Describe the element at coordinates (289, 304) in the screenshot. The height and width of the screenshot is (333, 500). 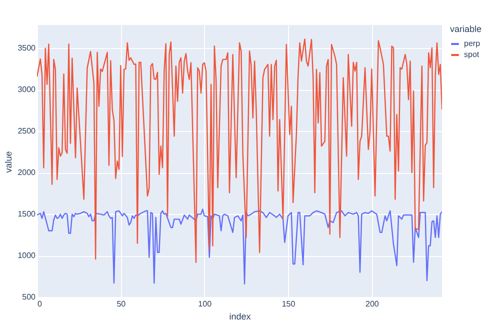
I see `x-tick-label: 150` at that location.